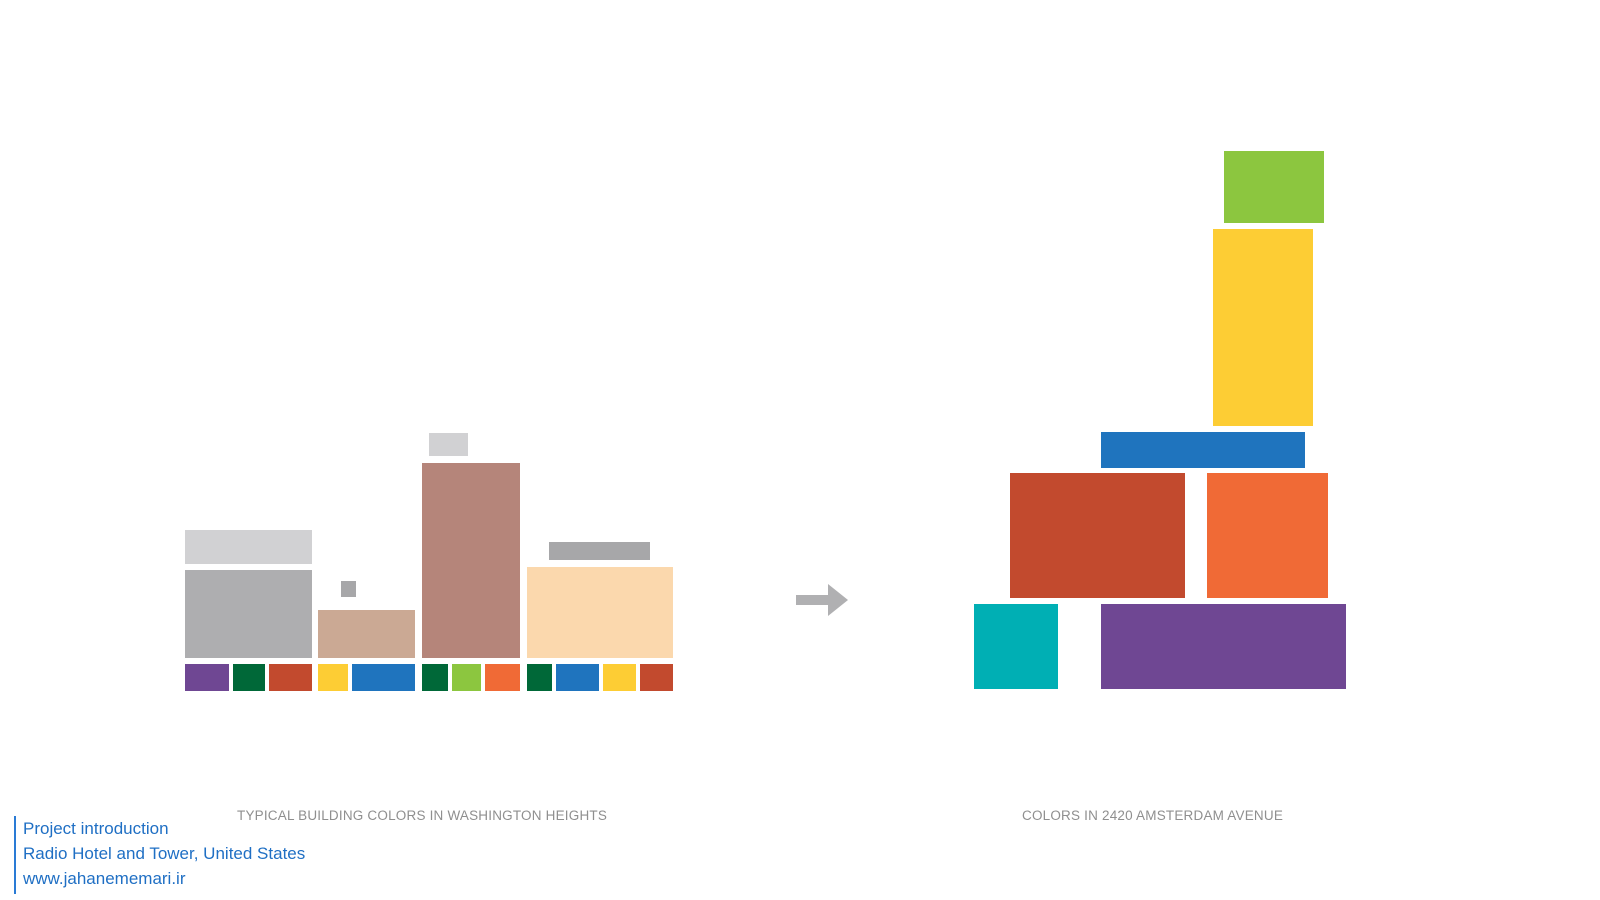  Describe the element at coordinates (1203, 450) in the screenshot. I see `tower-blue-block` at that location.